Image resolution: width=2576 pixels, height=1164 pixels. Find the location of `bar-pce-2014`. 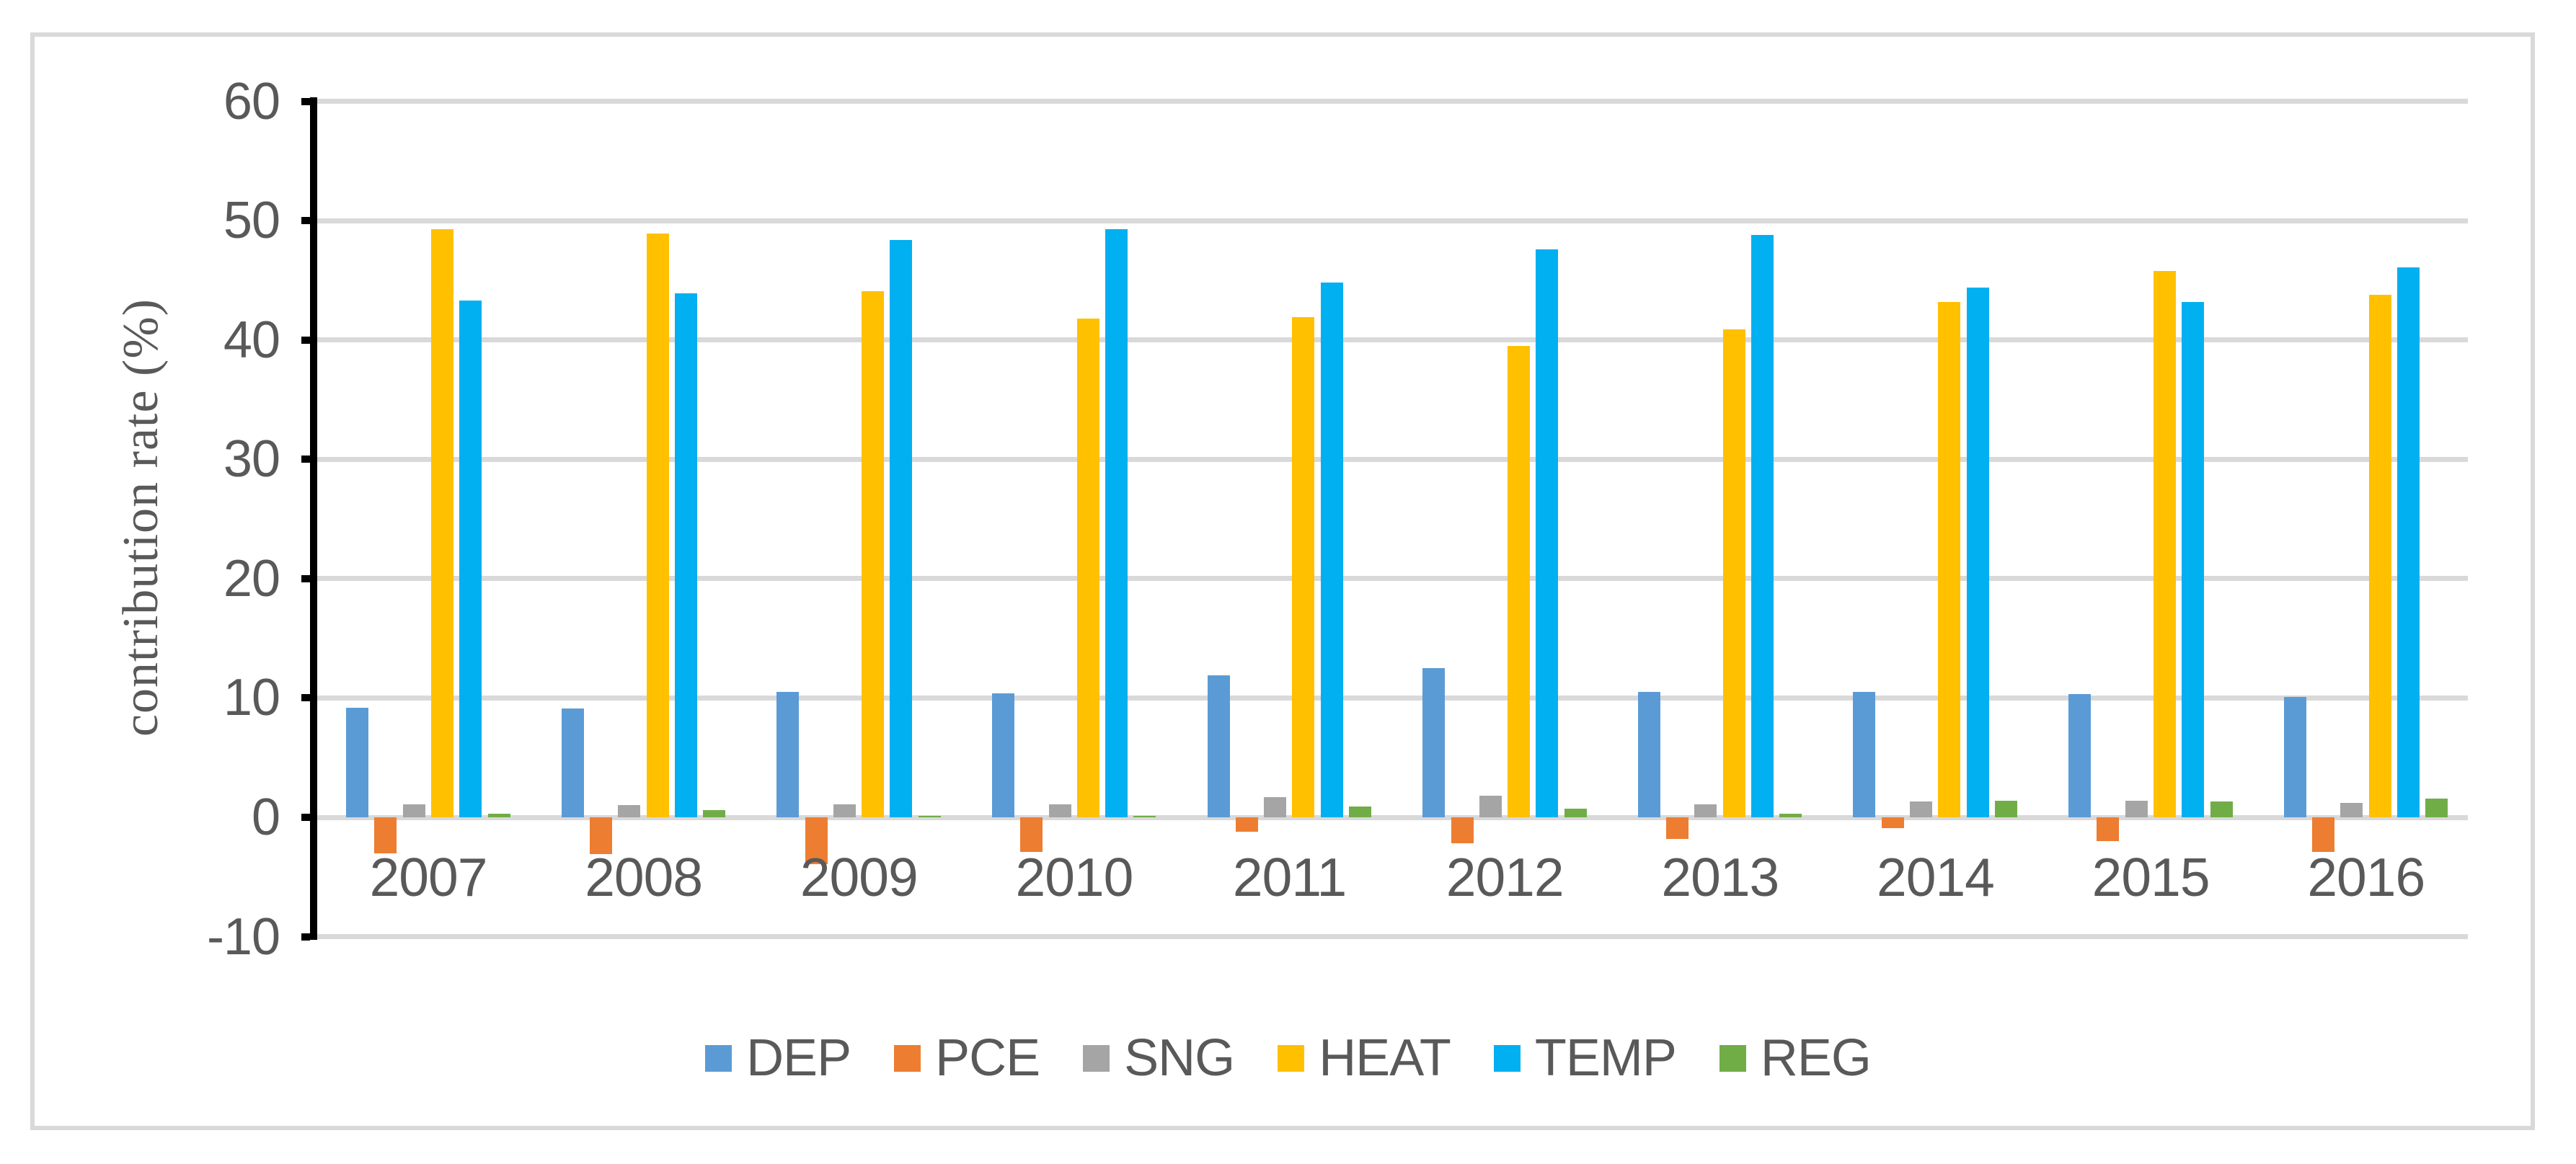

bar-pce-2014 is located at coordinates (1892, 822).